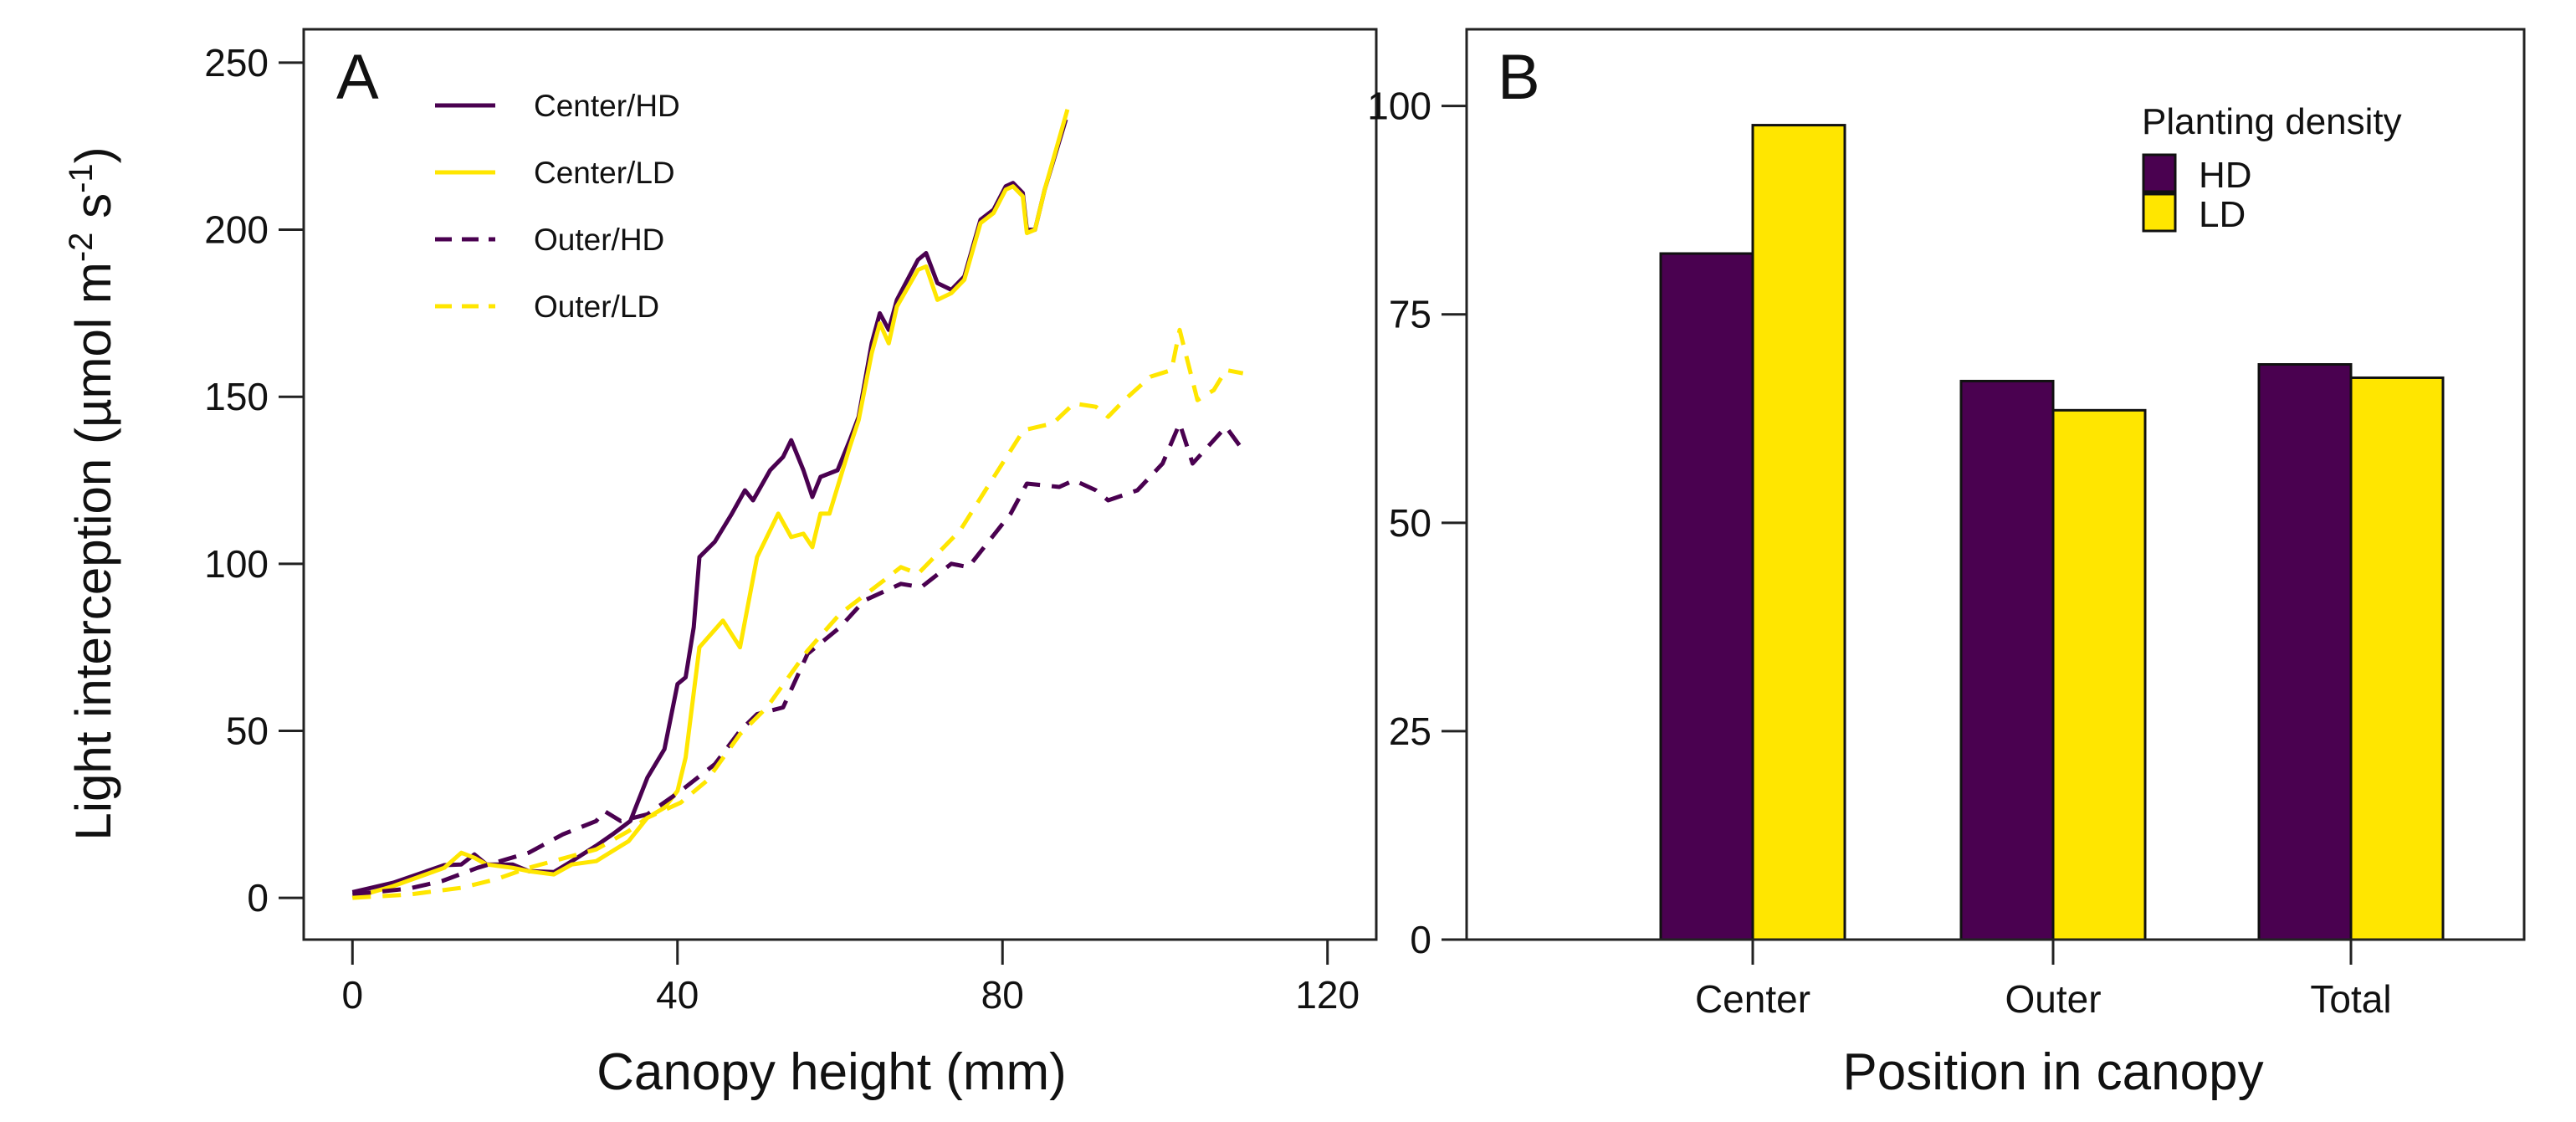  What do you see at coordinates (2223, 214) in the screenshot?
I see `legend-label: LD` at bounding box center [2223, 214].